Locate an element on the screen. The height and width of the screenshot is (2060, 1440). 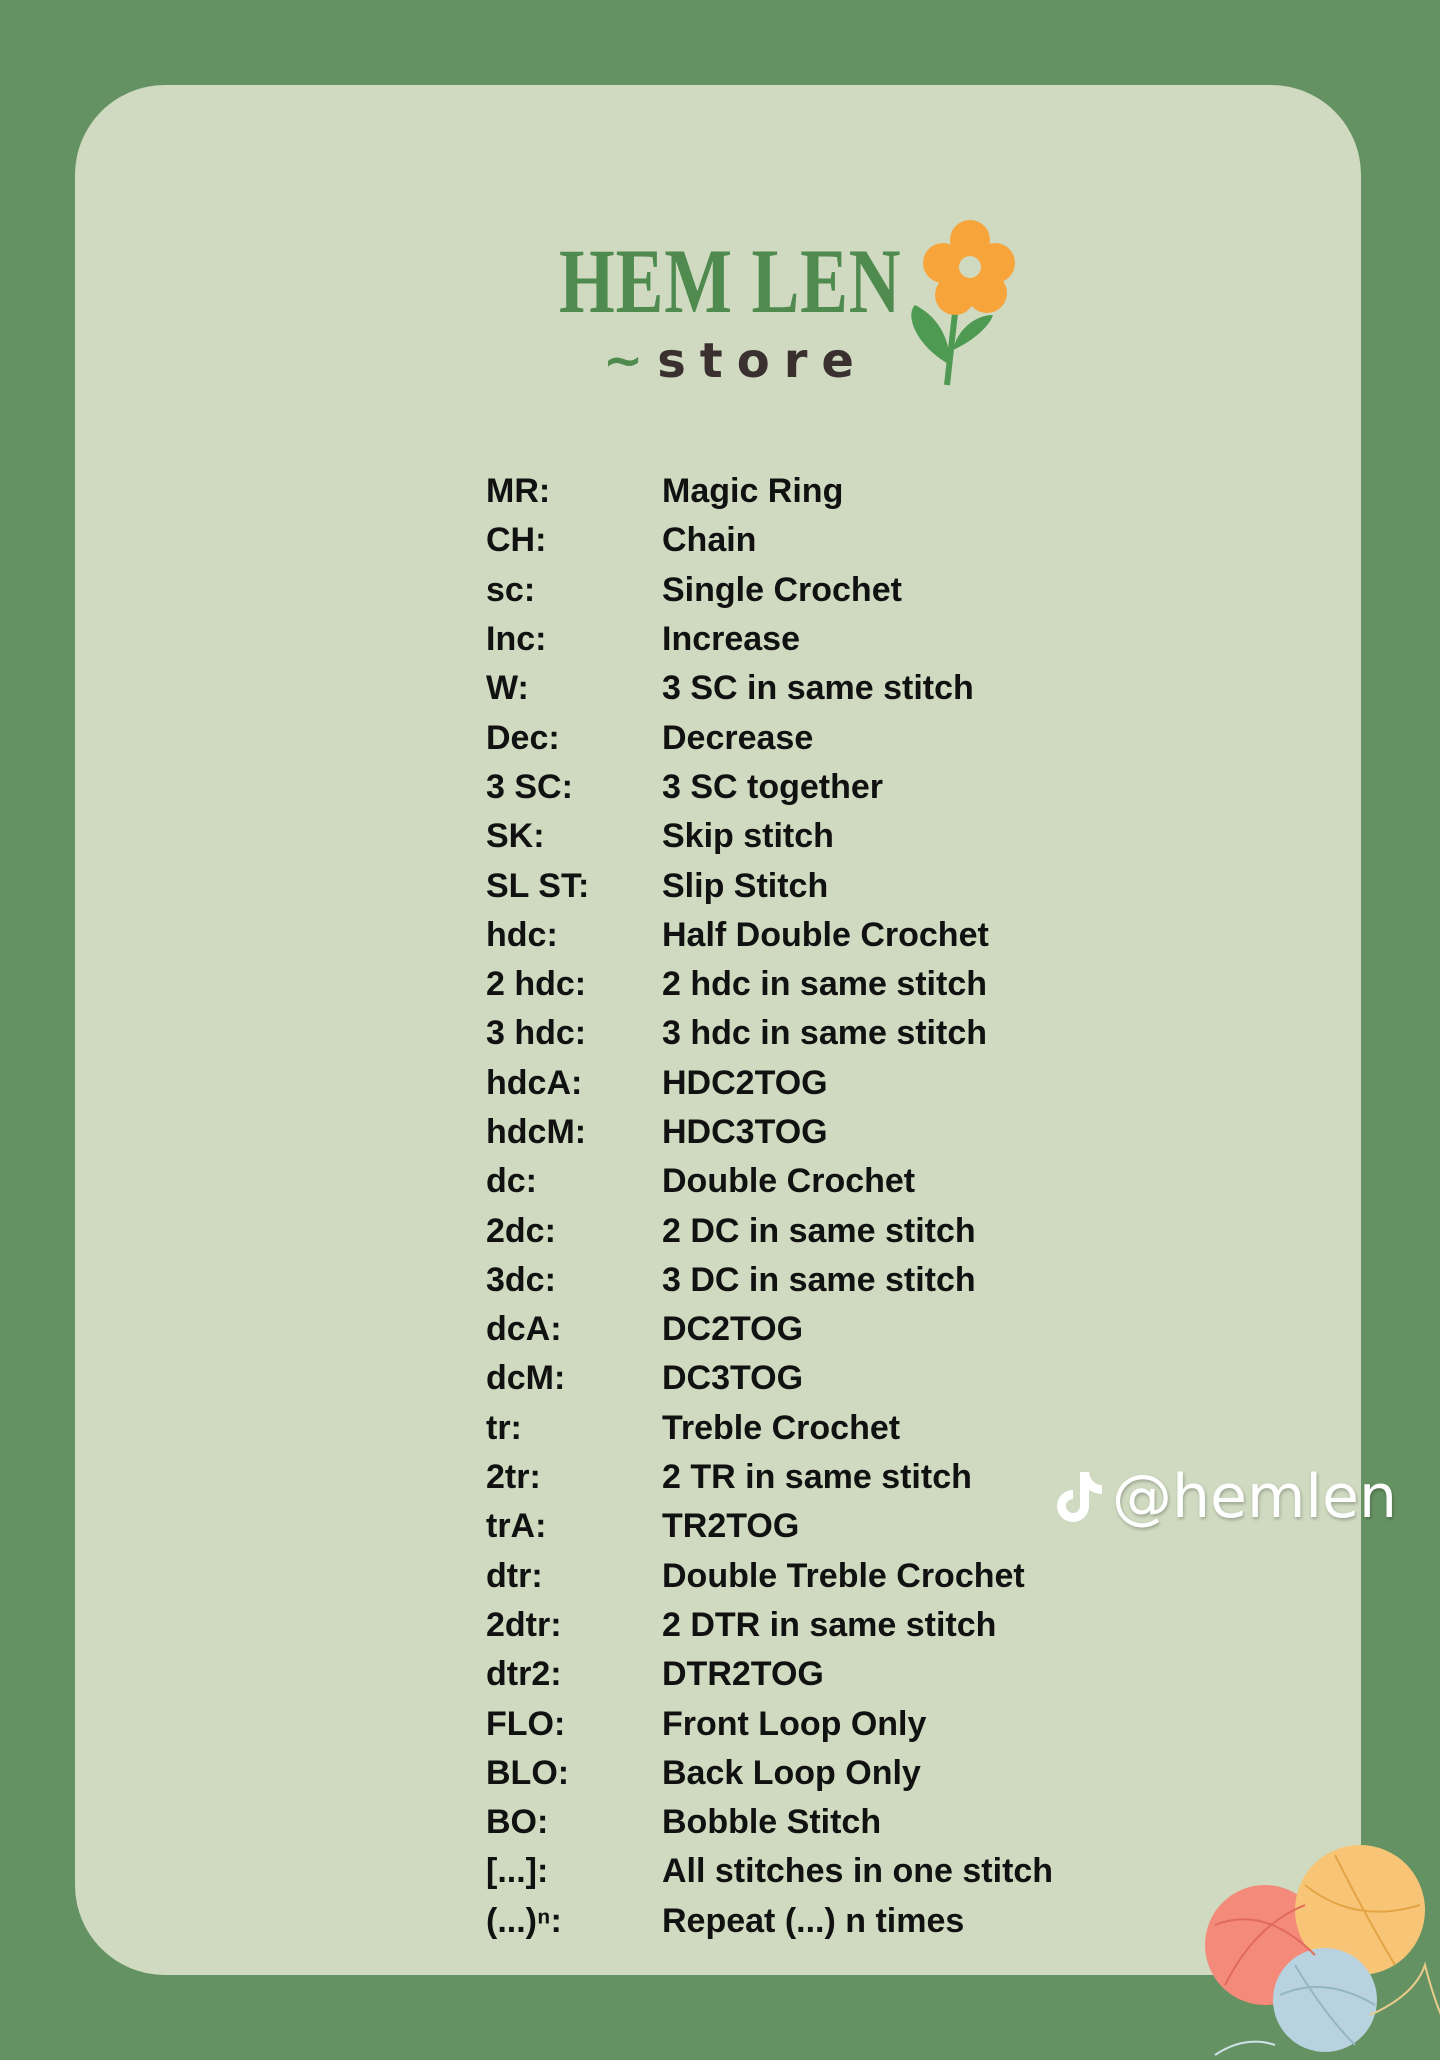
definition: Chain is located at coordinates (709, 540).